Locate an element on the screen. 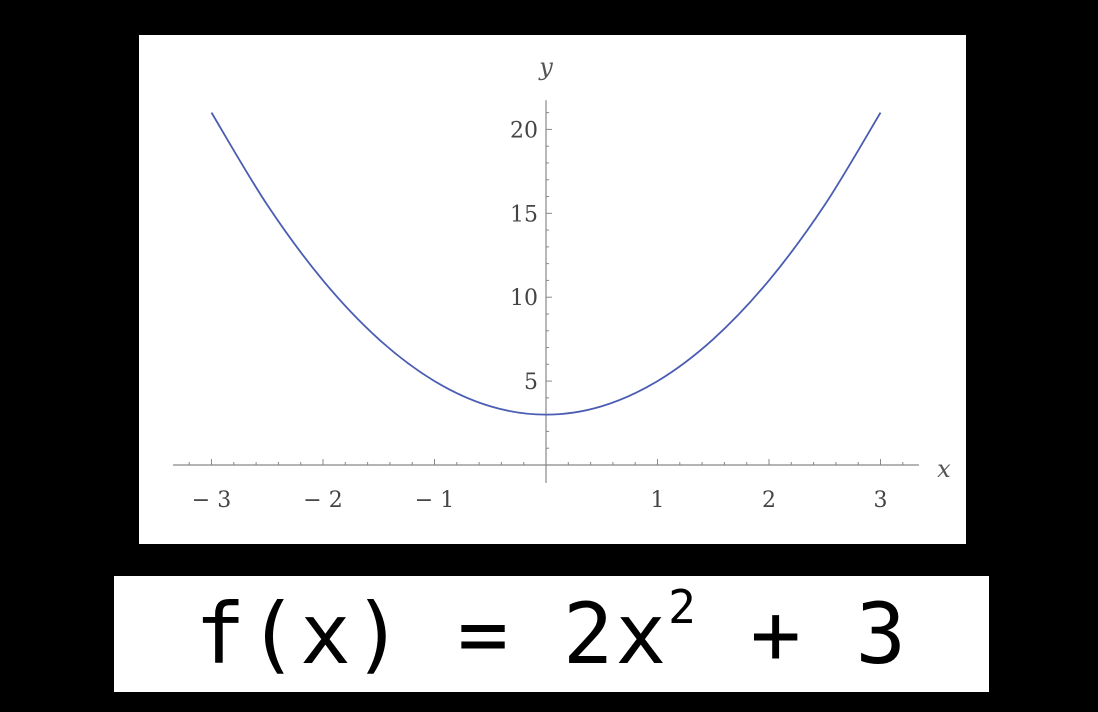  formula-exponent: 2 is located at coordinates (683, 607).